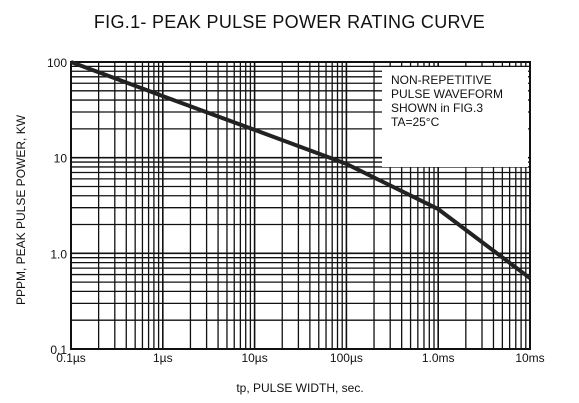 This screenshot has width=579, height=403. Describe the element at coordinates (441, 80) in the screenshot. I see `annotation-line-1: NON-REPETITIVE` at that location.